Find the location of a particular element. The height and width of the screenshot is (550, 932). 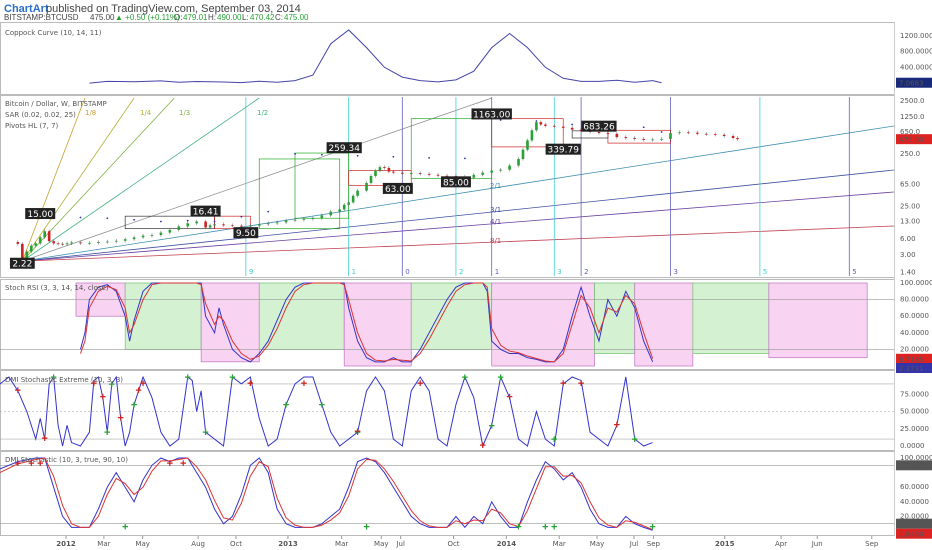

dmx-y-tick: 50.0000 is located at coordinates (914, 412).